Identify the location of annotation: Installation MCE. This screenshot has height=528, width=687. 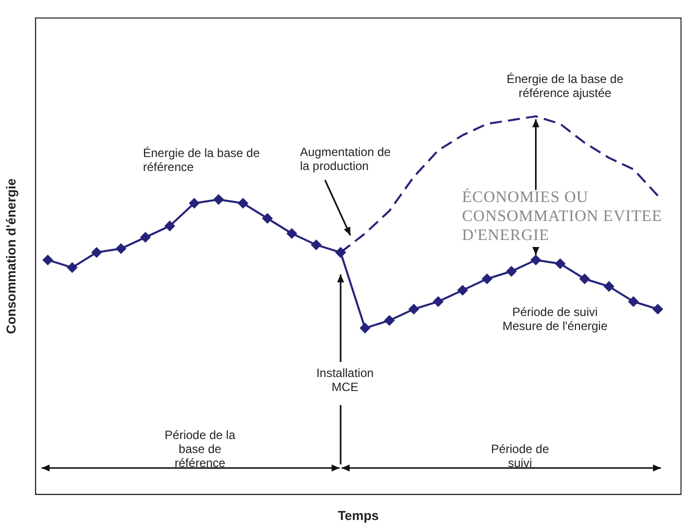
(345, 380).